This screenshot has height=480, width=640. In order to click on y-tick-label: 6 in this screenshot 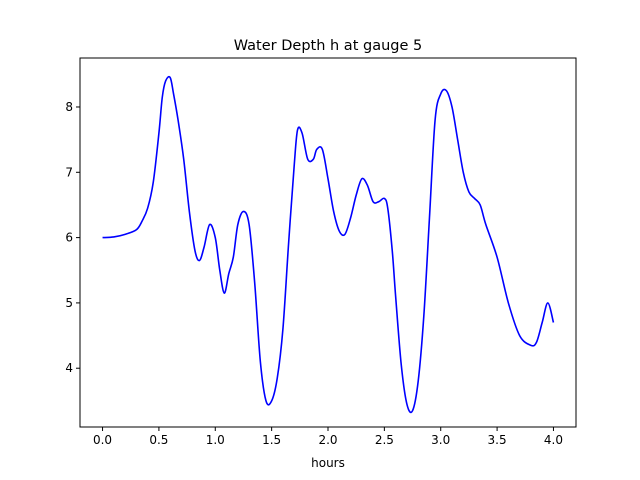, I will do `click(69, 238)`.